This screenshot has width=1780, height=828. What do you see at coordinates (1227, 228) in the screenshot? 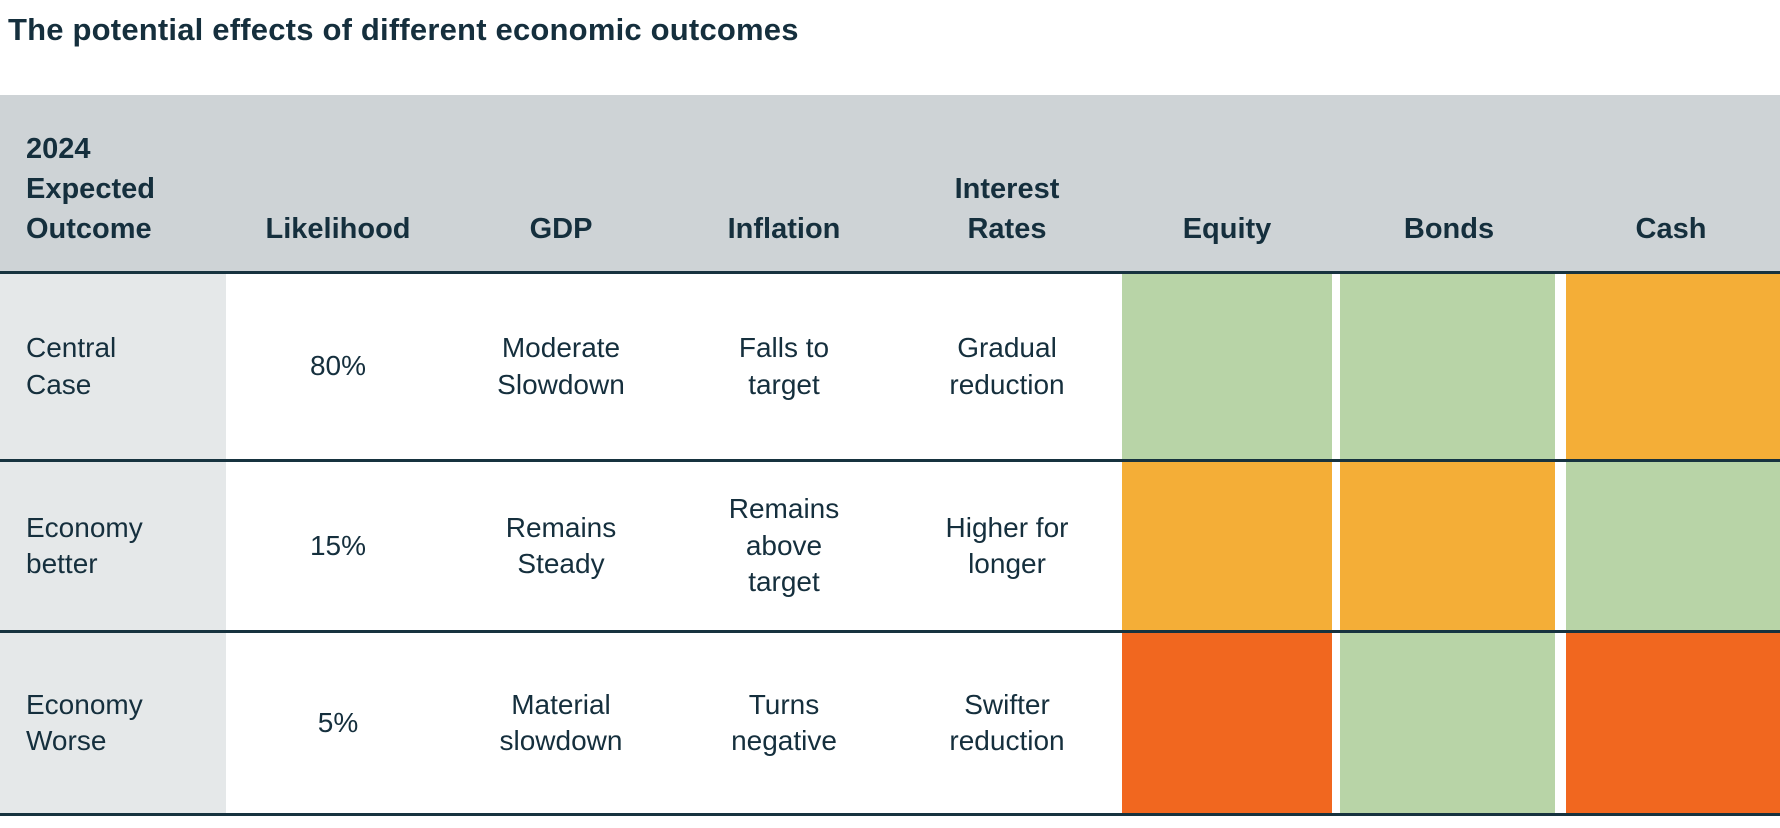
I see `header-equity: Equity` at bounding box center [1227, 228].